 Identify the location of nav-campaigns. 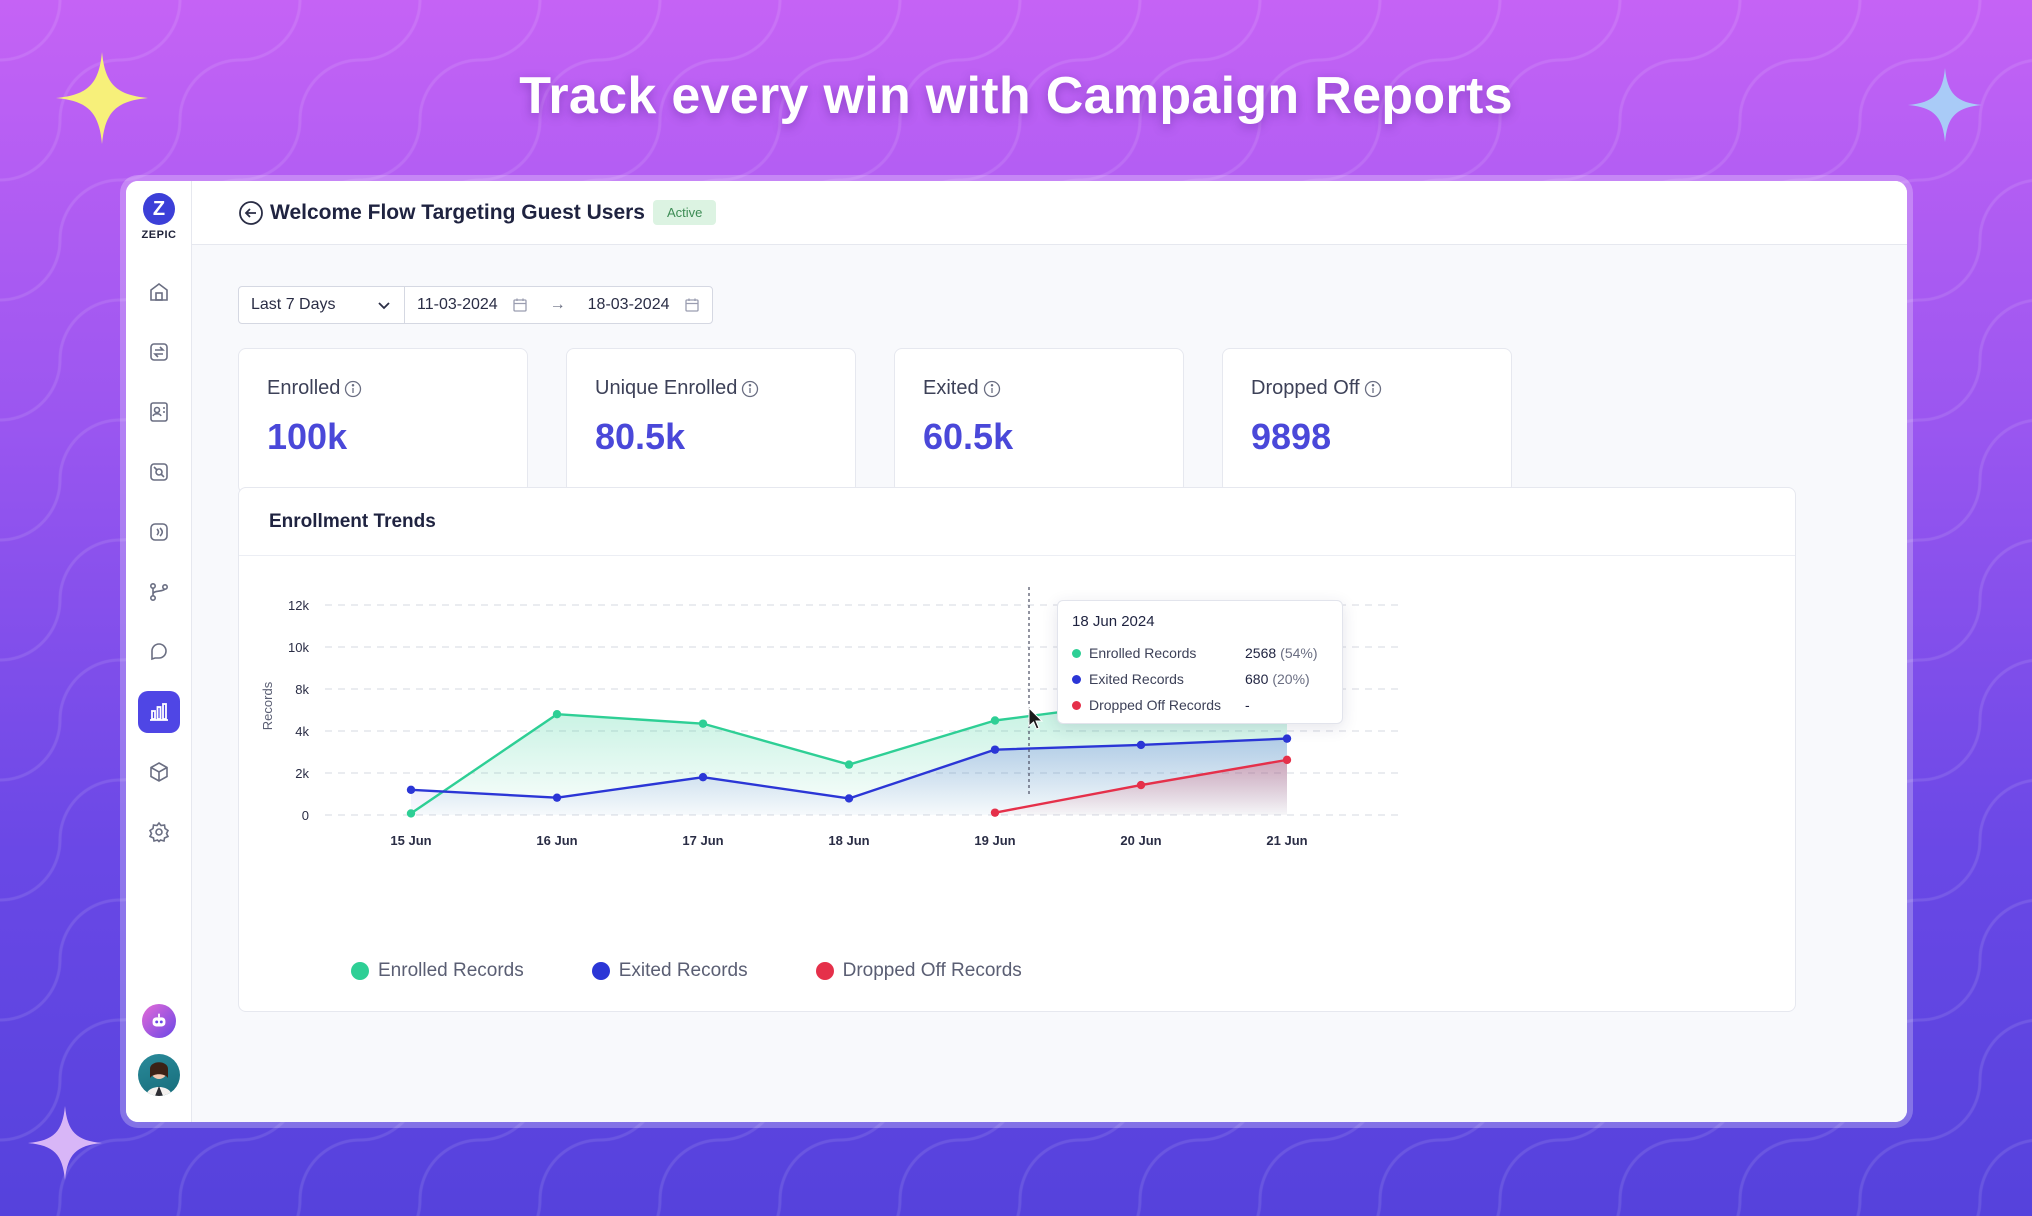
(159, 352).